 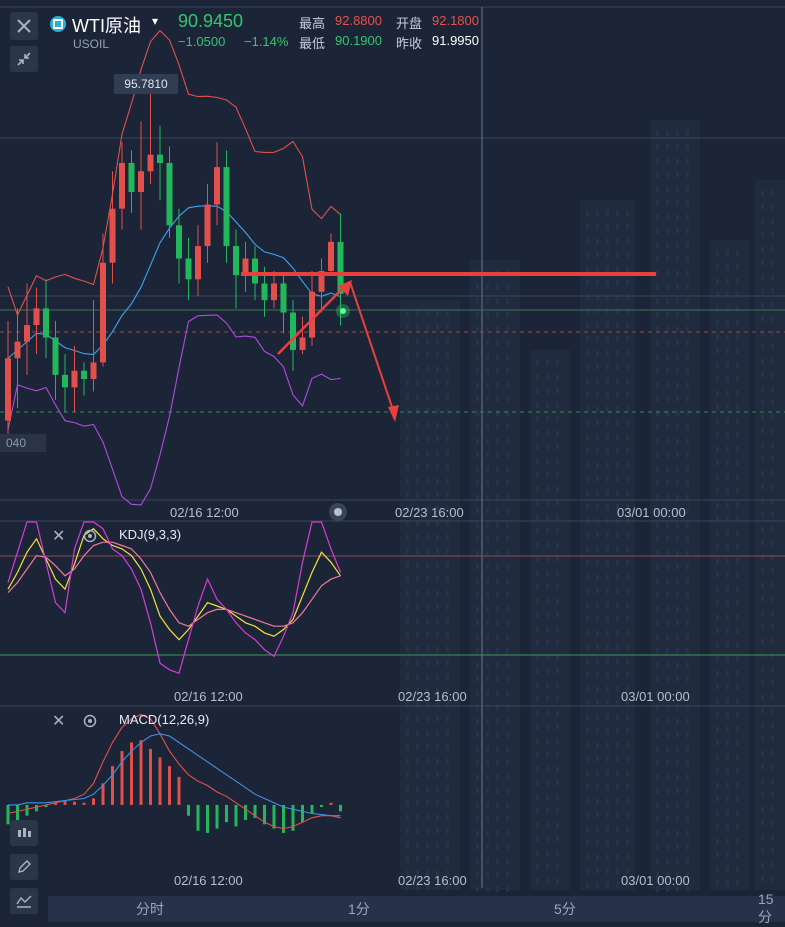 What do you see at coordinates (359, 909) in the screenshot?
I see `timeframe-tab: 1分` at bounding box center [359, 909].